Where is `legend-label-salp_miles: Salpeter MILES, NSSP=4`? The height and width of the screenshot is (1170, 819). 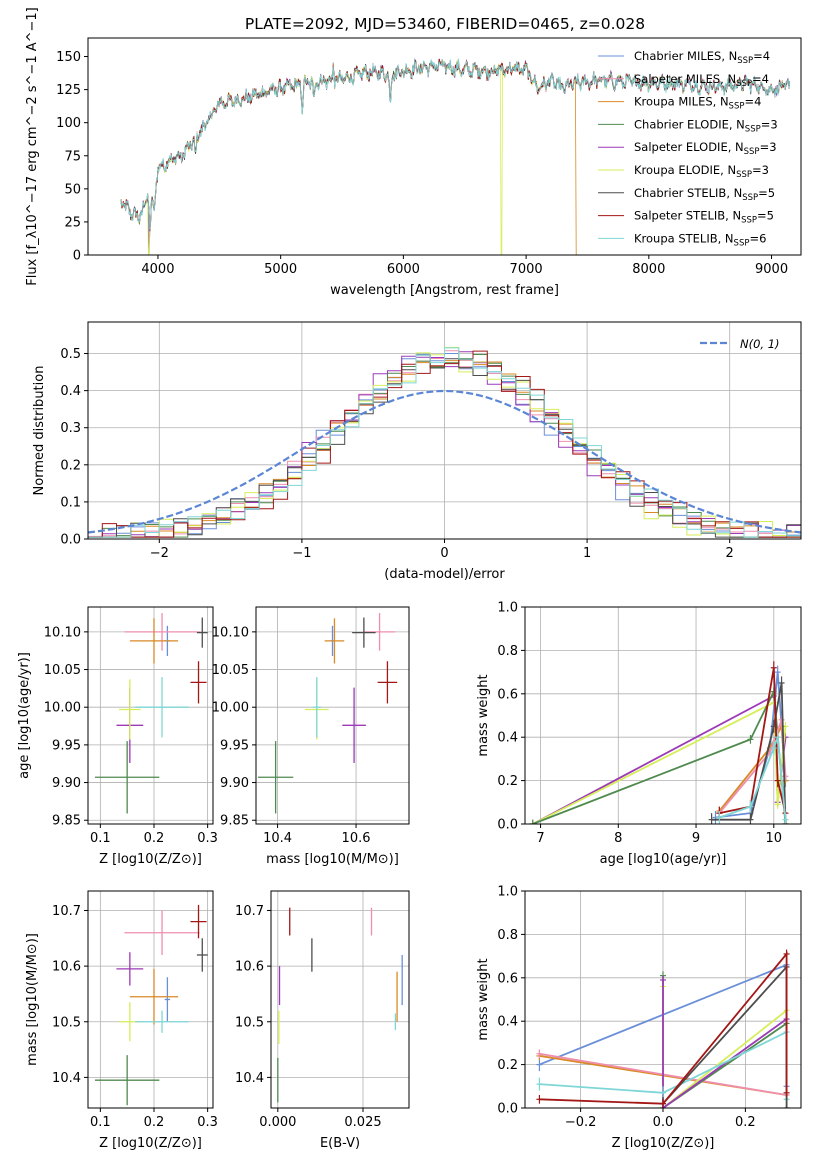
legend-label-salp_miles: Salpeter MILES, NSSP=4 is located at coordinates (701, 80).